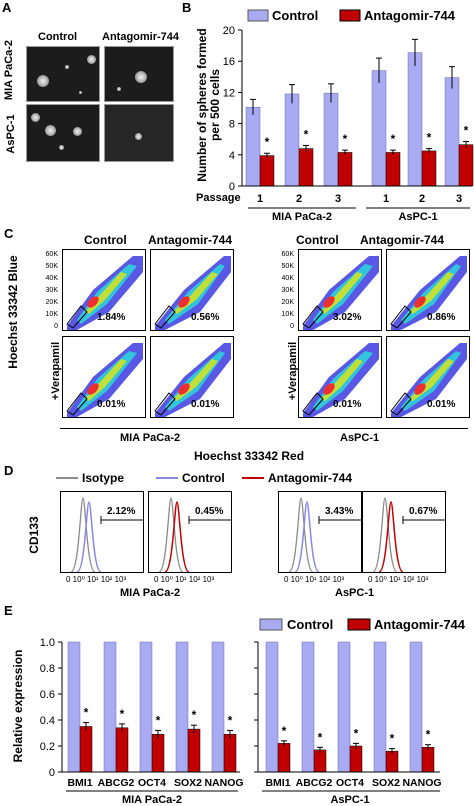 This screenshot has height=806, width=474. I want to click on panel-c-letter: C, so click(9, 233).